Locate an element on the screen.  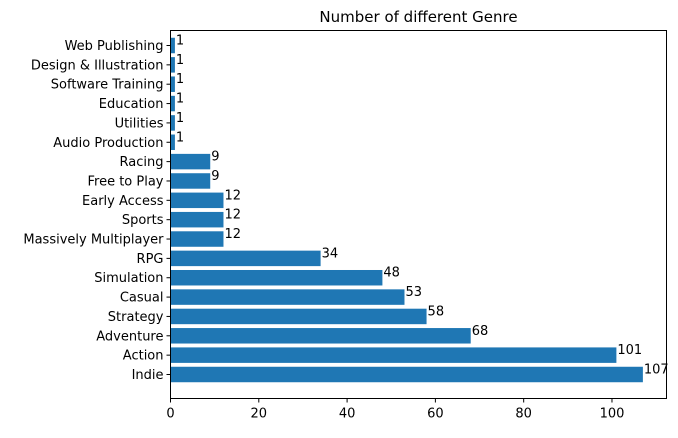
y-tick-label-1: Action is located at coordinates (143, 356).